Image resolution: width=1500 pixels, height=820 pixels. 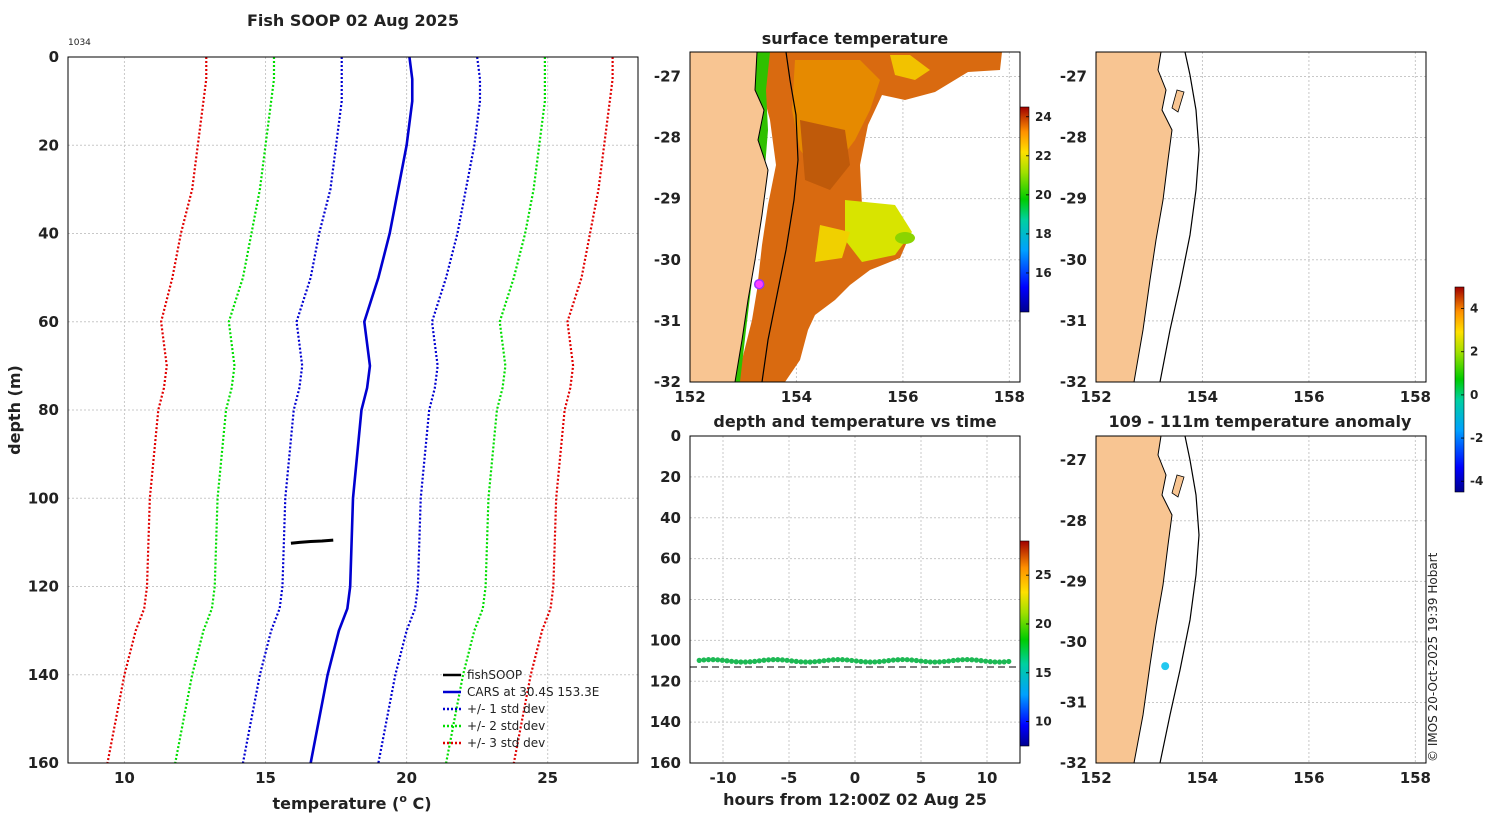 I want to click on profile-y-tick-label: 140, so click(x=43, y=675).